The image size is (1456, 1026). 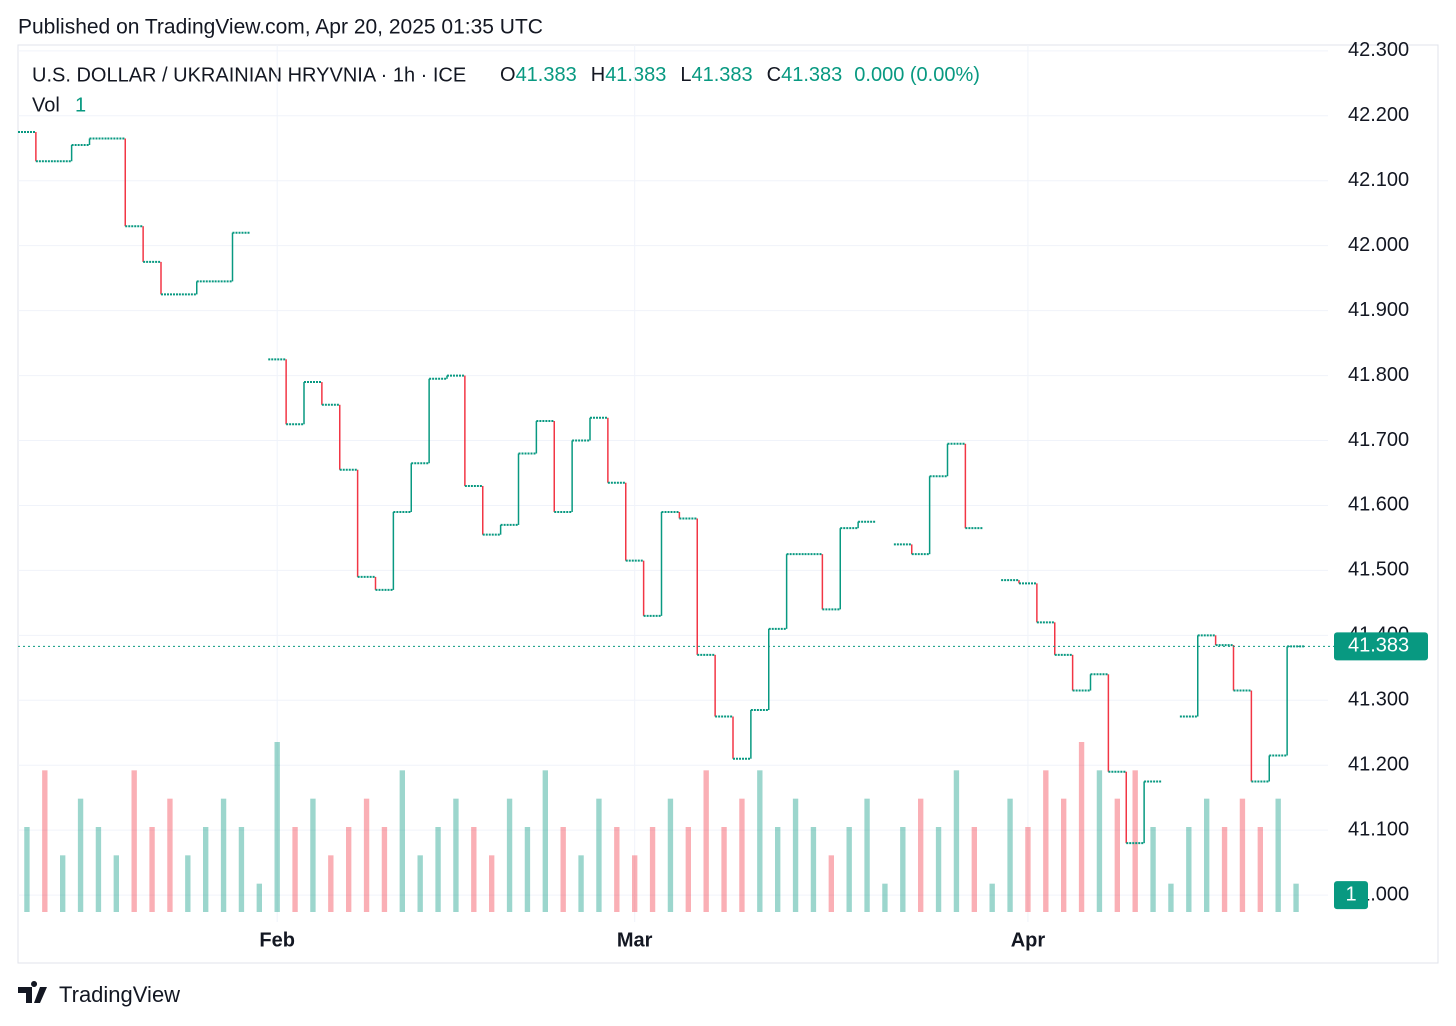 What do you see at coordinates (1378, 375) in the screenshot?
I see `y-tick-label: 41.800` at bounding box center [1378, 375].